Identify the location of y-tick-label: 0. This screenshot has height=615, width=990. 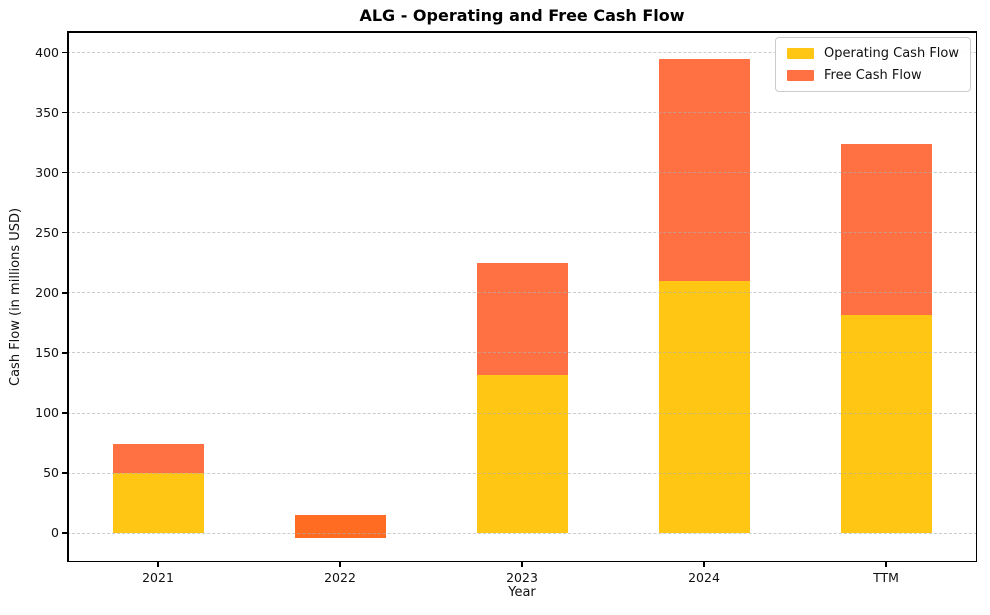
(55, 533).